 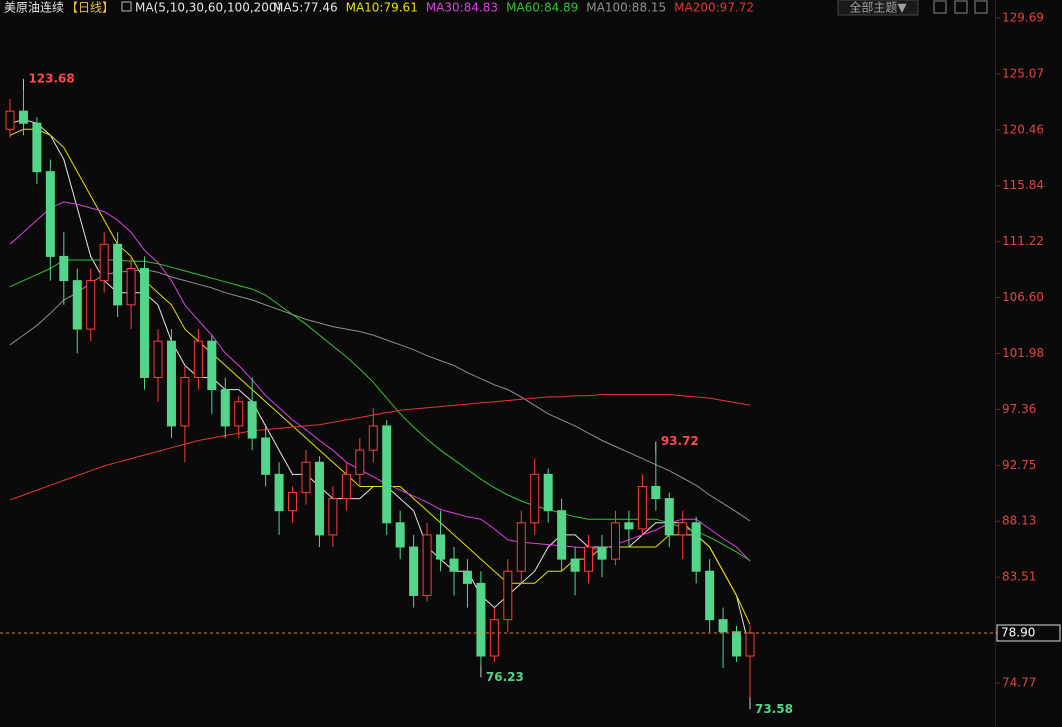 I want to click on y-tick-label: 129.69, so click(x=1023, y=18).